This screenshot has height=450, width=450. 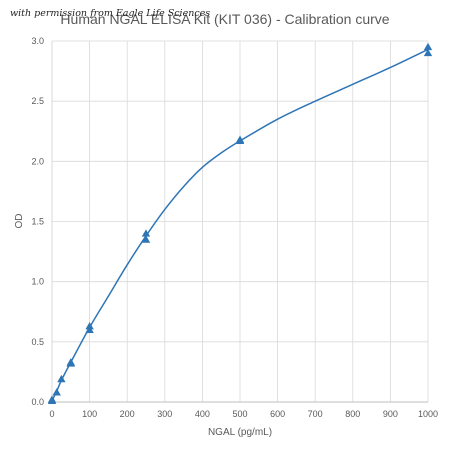 What do you see at coordinates (239, 414) in the screenshot?
I see `x-tick-label: 500` at bounding box center [239, 414].